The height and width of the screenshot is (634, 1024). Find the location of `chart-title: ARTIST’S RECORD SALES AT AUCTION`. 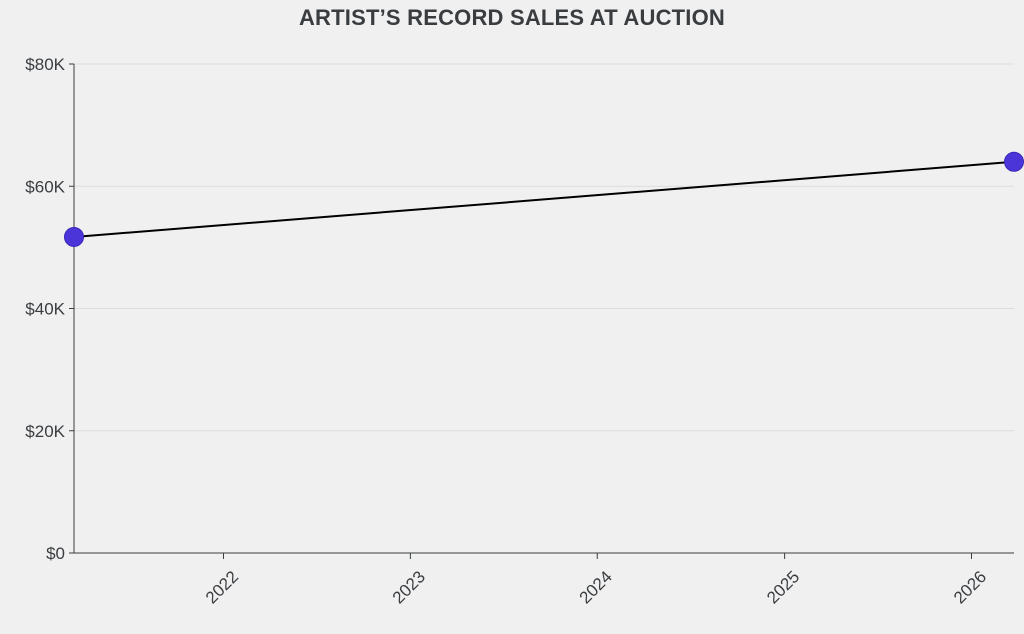

chart-title: ARTIST’S RECORD SALES AT AUCTION is located at coordinates (512, 17).